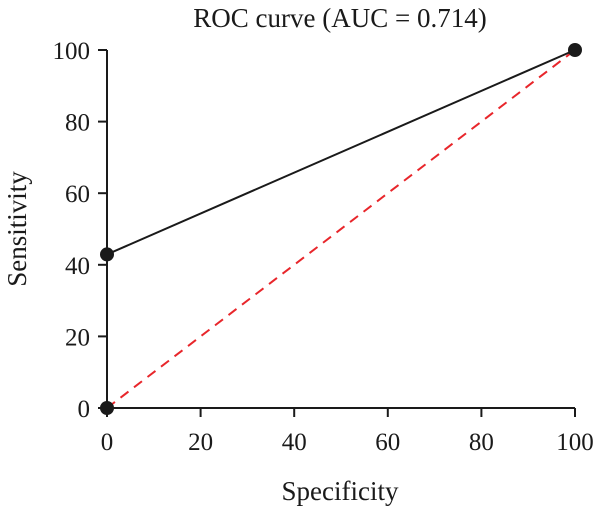 This screenshot has height=518, width=600. What do you see at coordinates (77, 337) in the screenshot?
I see `y-tick-label: 20` at bounding box center [77, 337].